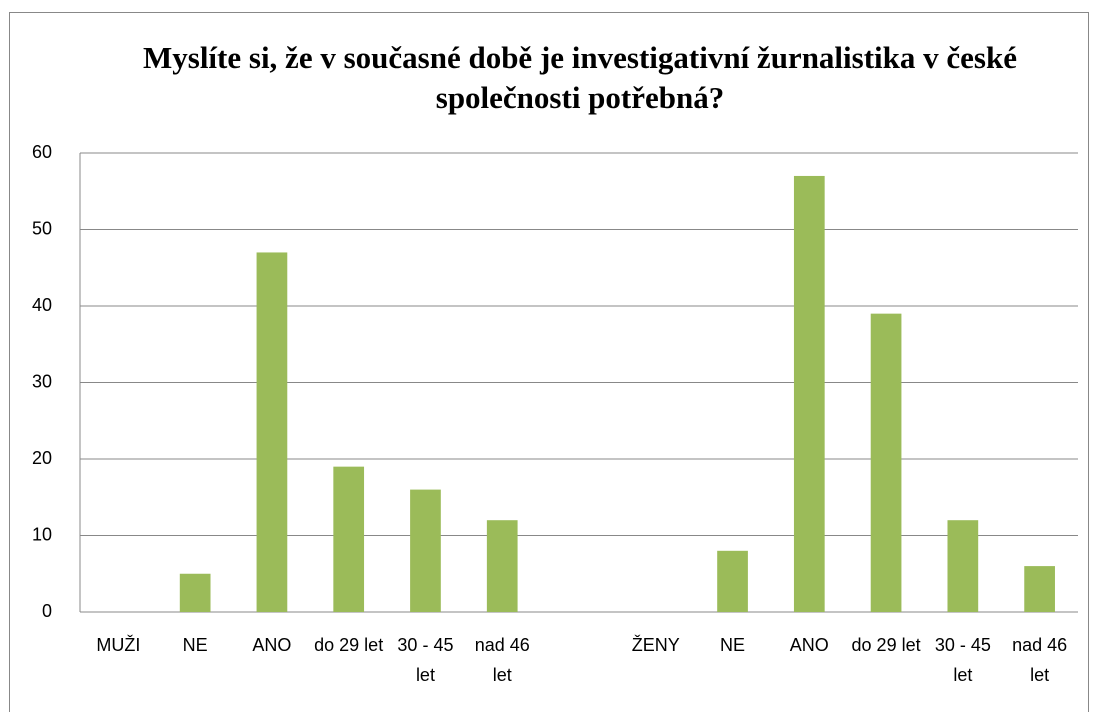  Describe the element at coordinates (42, 152) in the screenshot. I see `y-tick-label: 60` at that location.